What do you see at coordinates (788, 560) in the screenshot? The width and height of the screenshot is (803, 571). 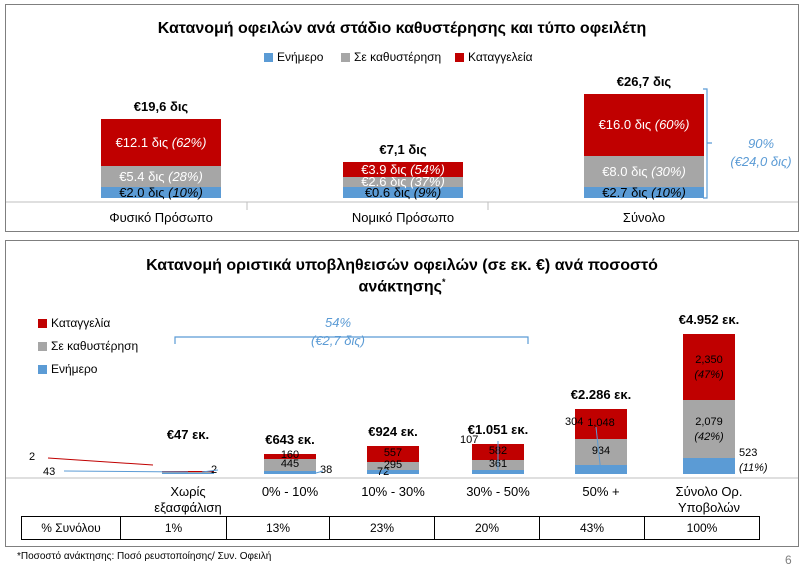 I see `page-number: 6` at bounding box center [788, 560].